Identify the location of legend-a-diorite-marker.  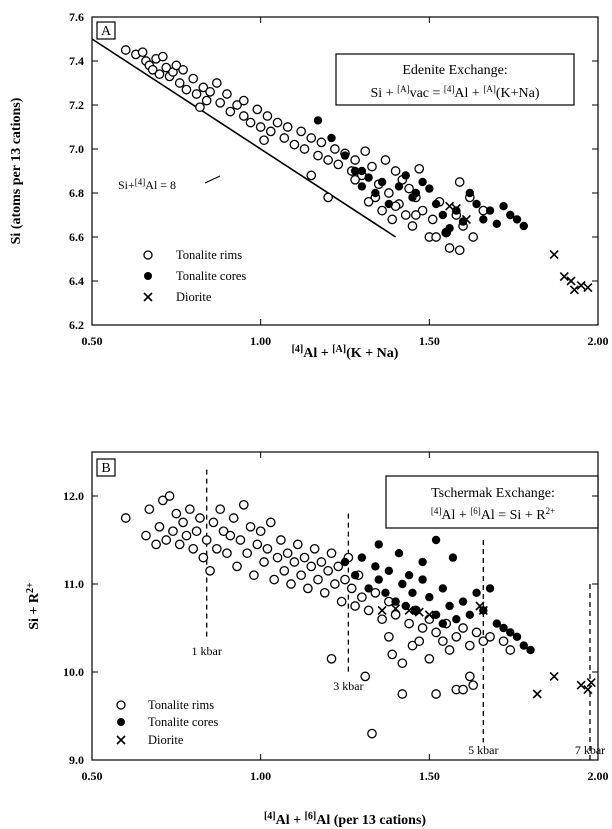
(148, 297).